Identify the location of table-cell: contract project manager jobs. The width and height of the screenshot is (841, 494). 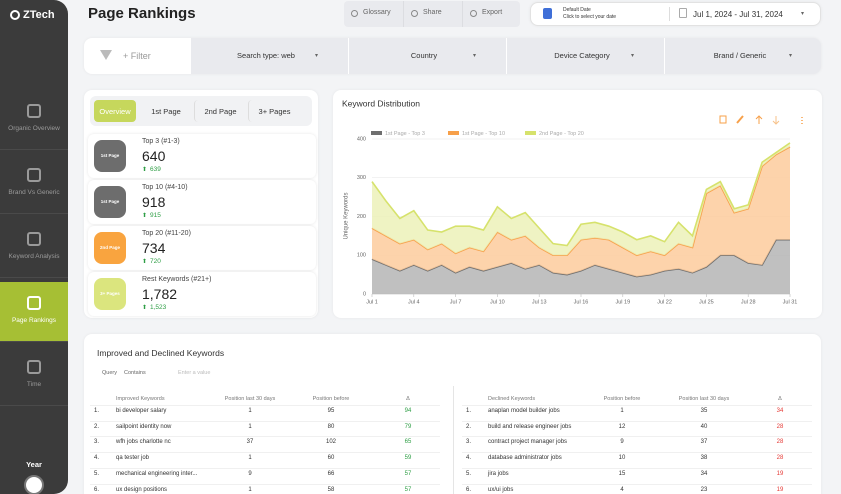
(528, 442).